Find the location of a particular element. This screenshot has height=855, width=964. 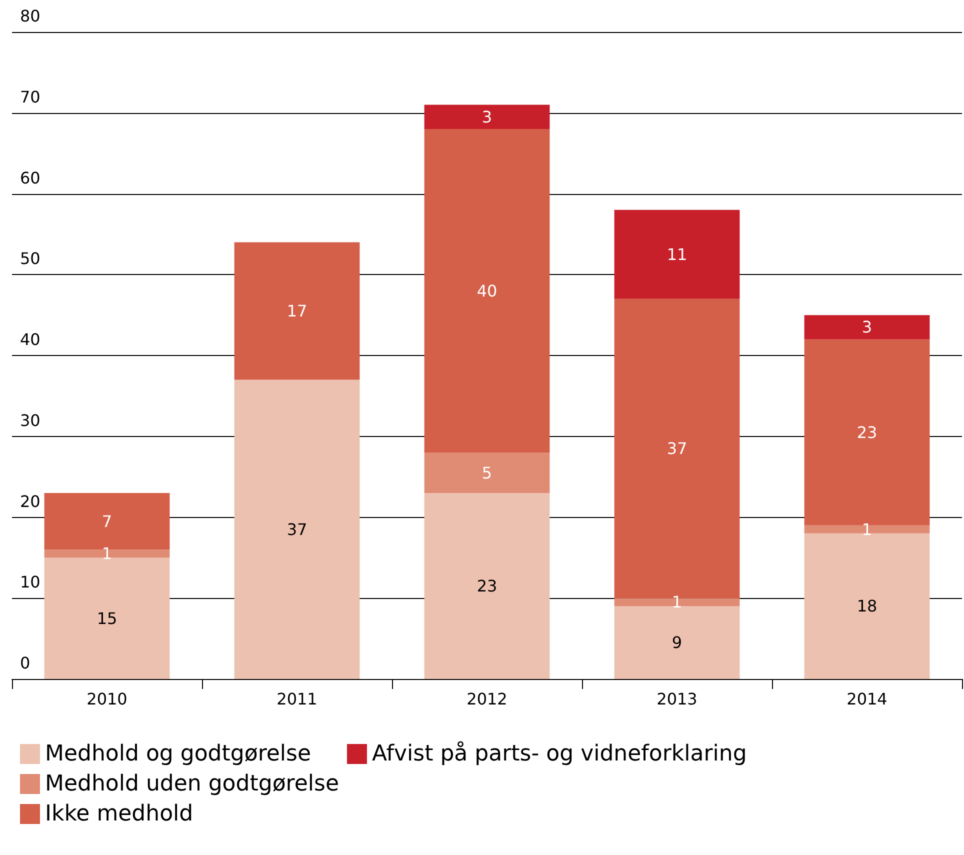

x-tick-label: 2014 is located at coordinates (867, 699).